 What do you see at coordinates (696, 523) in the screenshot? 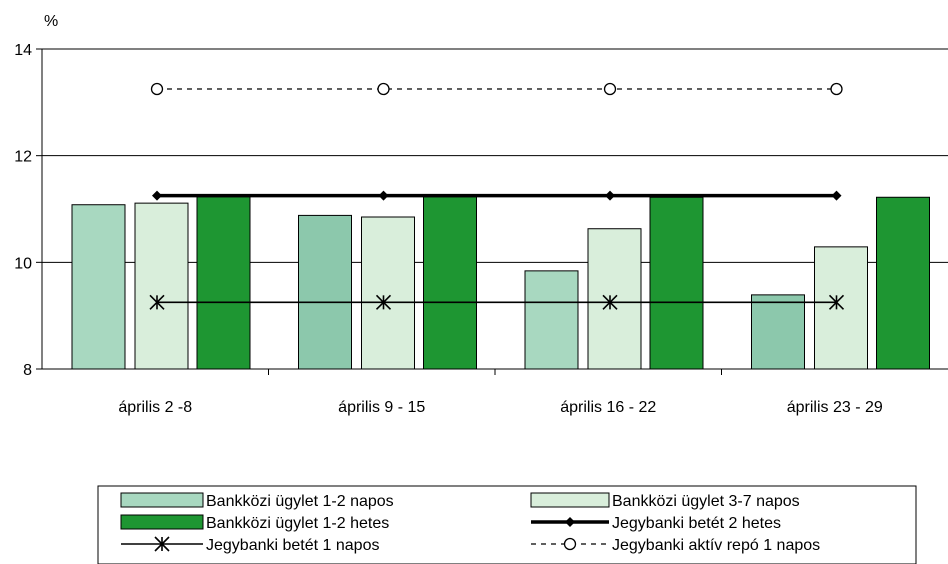
I see `legend-label-4: Jegybanki betét 2 hetes` at bounding box center [696, 523].